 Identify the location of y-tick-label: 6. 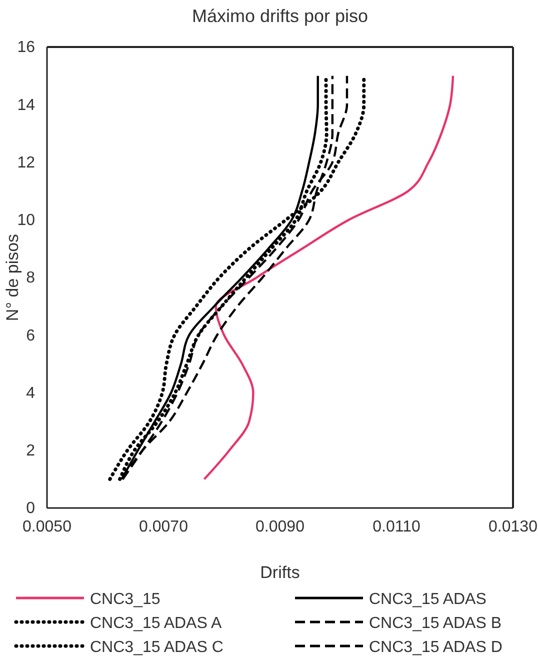
(31, 335).